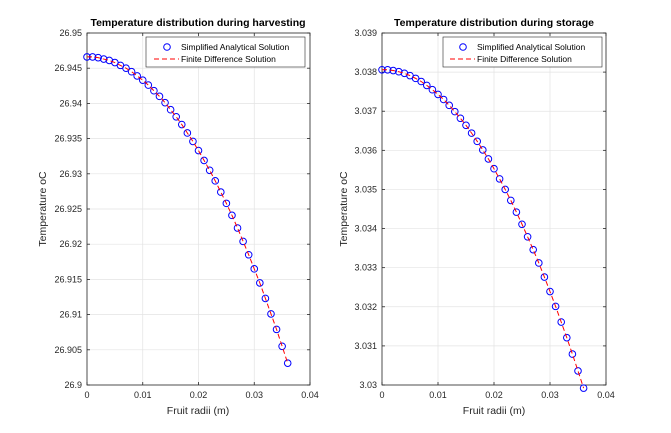 Image resolution: width=671 pixels, height=433 pixels. I want to click on storage-y-tick-label: 3.039, so click(365, 33).